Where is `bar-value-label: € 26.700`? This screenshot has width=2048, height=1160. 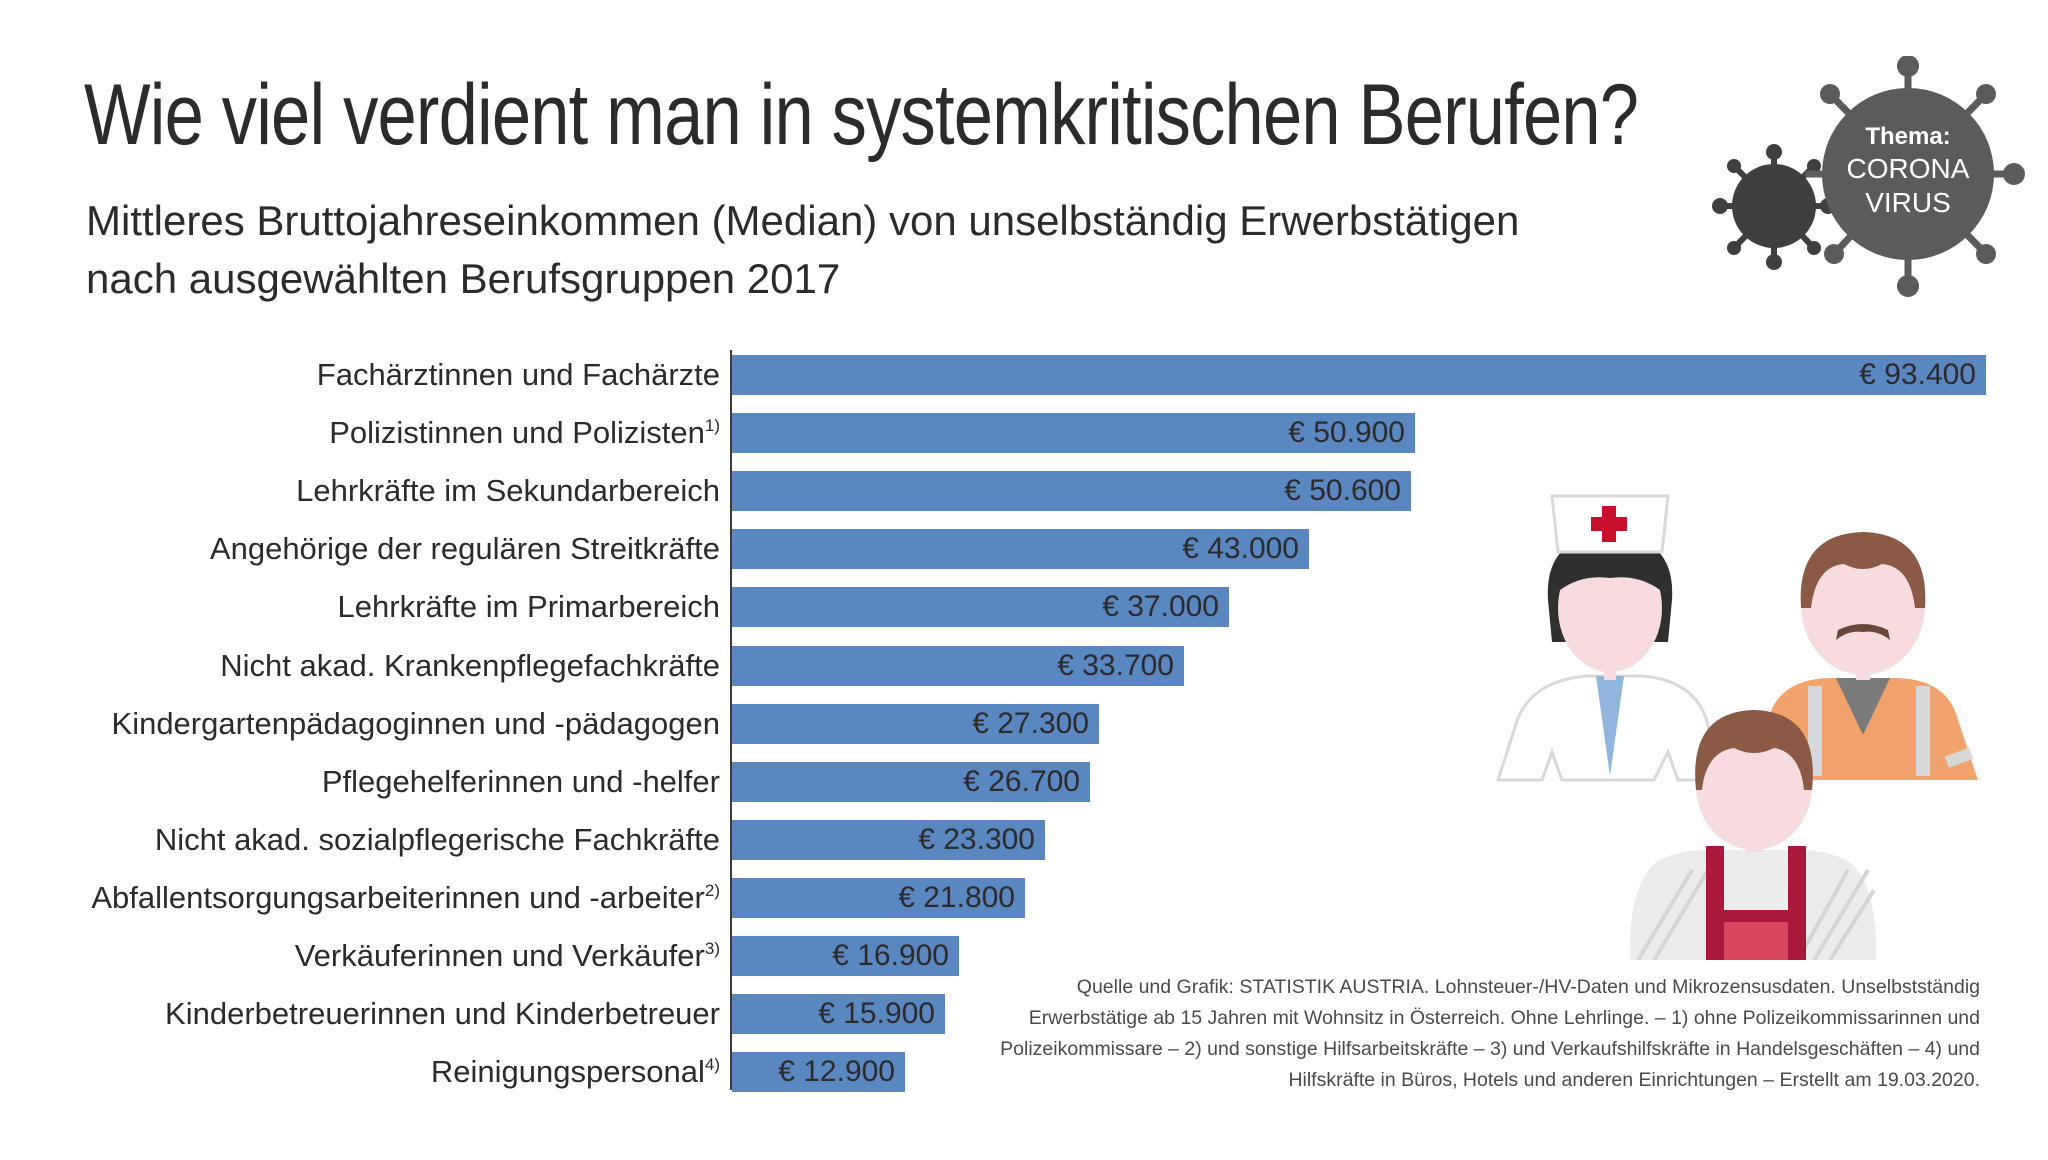 bar-value-label: € 26.700 is located at coordinates (1021, 781).